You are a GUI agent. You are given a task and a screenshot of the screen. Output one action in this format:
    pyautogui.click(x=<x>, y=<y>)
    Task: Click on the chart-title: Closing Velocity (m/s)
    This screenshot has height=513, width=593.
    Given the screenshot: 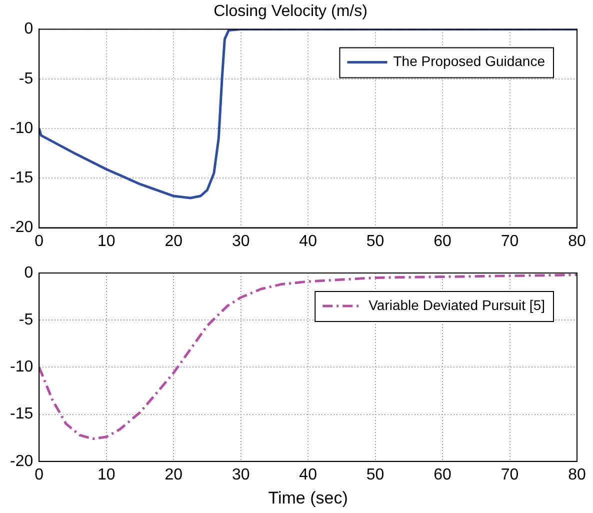 What is the action you would take?
    pyautogui.click(x=291, y=11)
    